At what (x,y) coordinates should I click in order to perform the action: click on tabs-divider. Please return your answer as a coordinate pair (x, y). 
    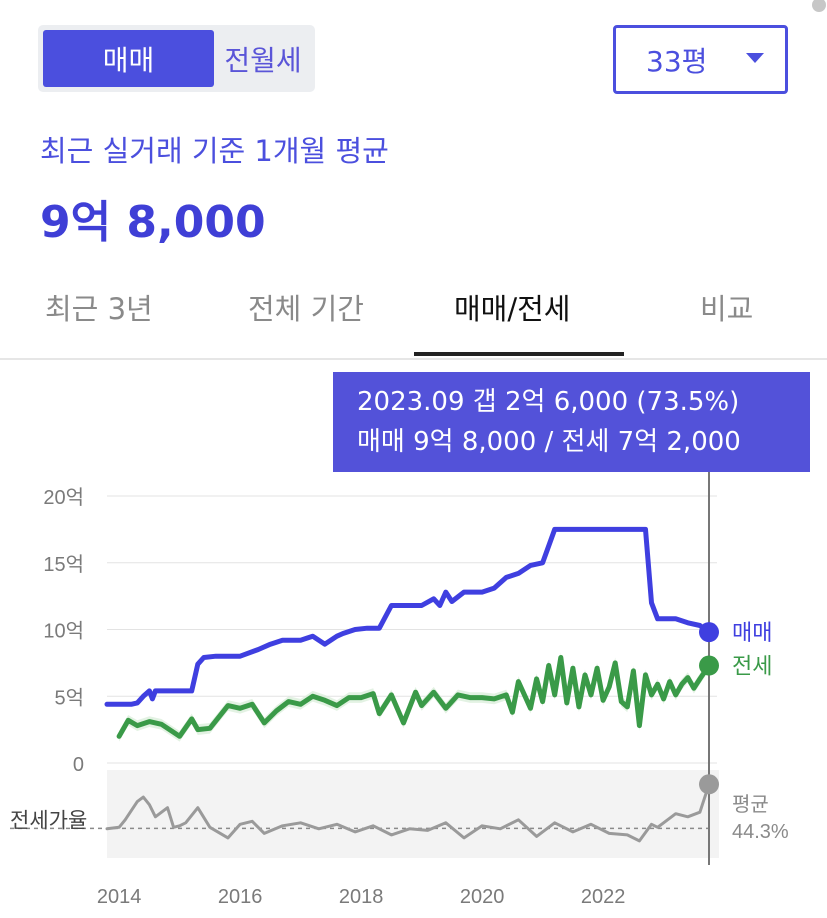
    Looking at the image, I should click on (413, 359).